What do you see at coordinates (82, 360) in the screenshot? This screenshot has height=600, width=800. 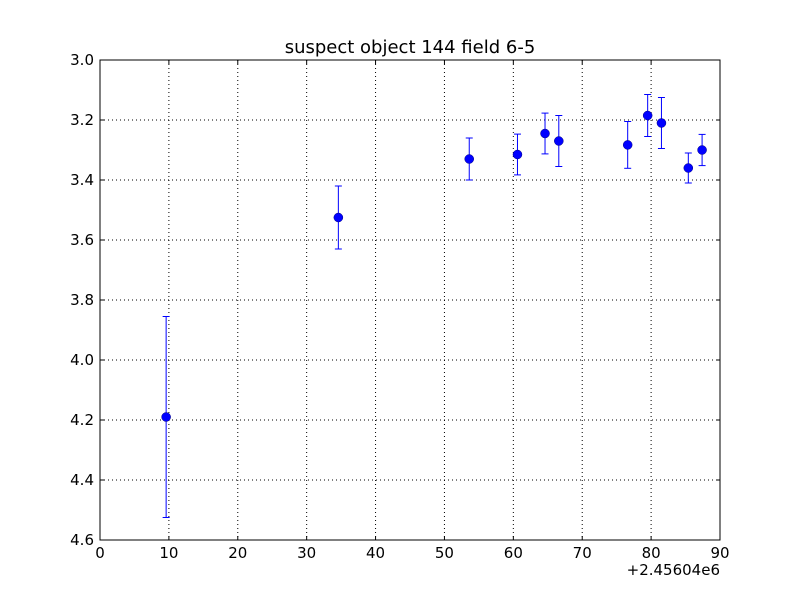 I see `y-tick-label: 4.0` at bounding box center [82, 360].